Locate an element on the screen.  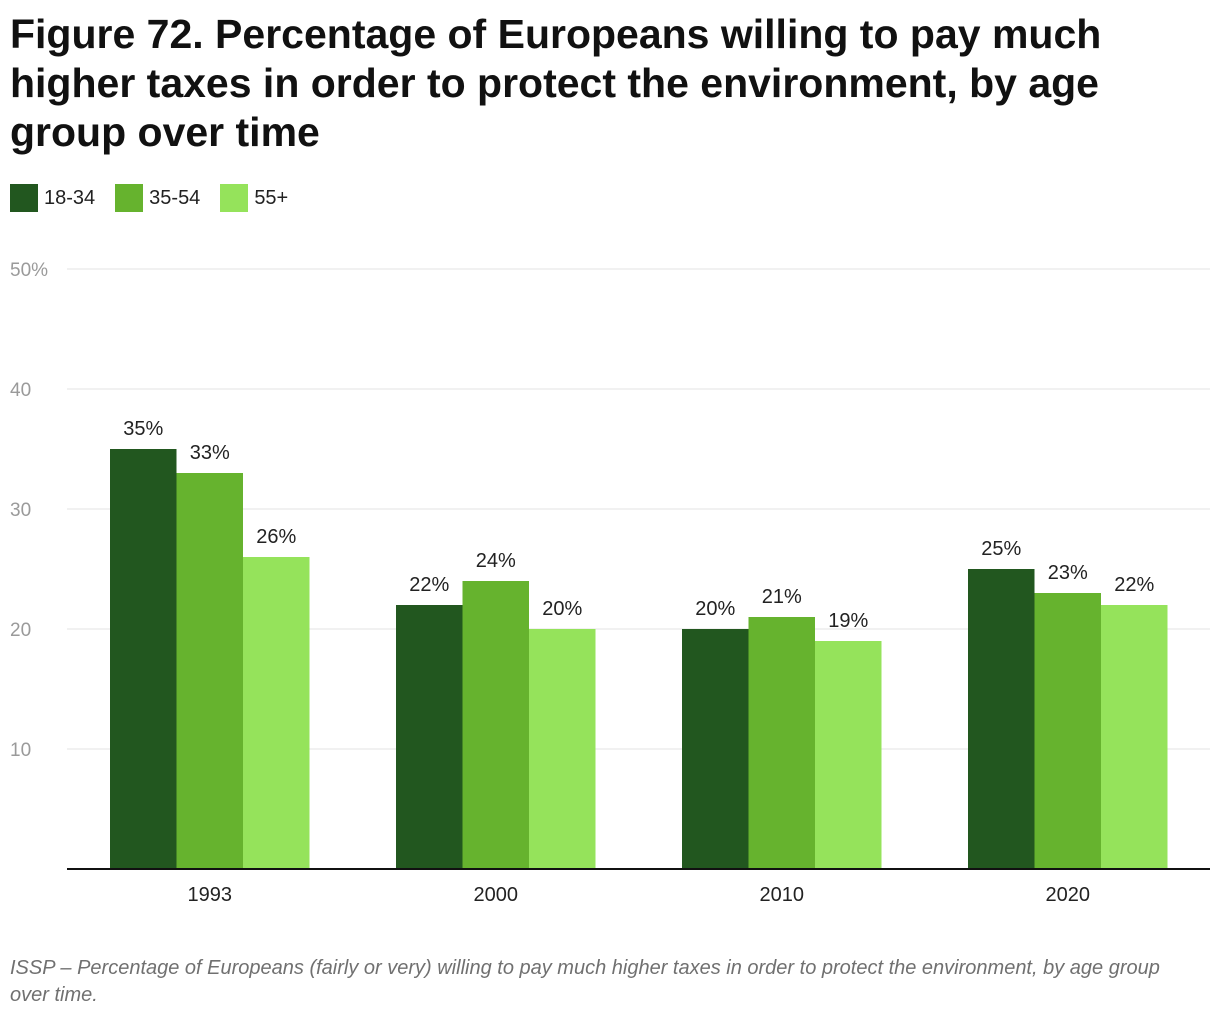
data-label-2000-18-34: 22% is located at coordinates (429, 585).